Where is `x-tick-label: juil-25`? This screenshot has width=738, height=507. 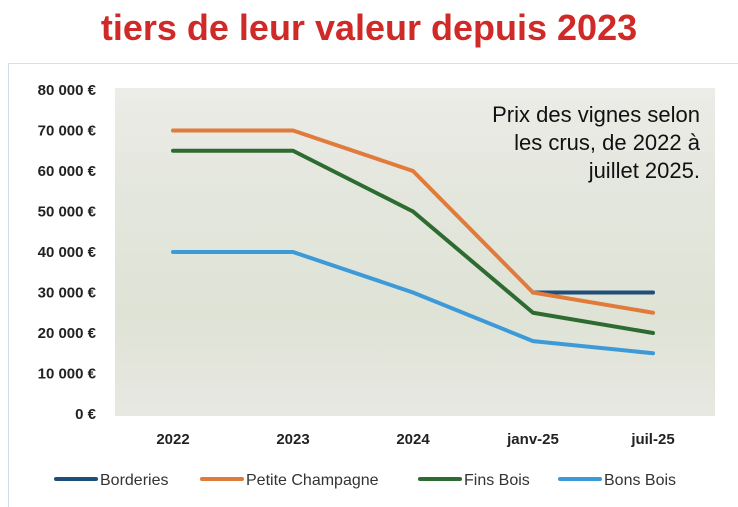
x-tick-label: juil-25 is located at coordinates (652, 439).